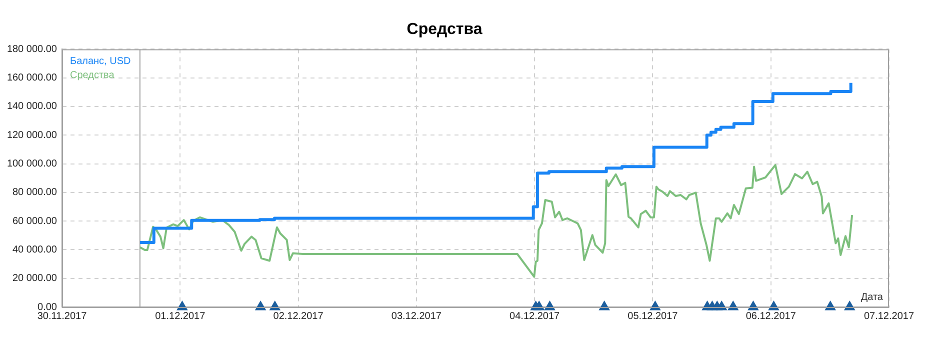  What do you see at coordinates (48, 307) in the screenshot?
I see `y-tick-label: 0.00` at bounding box center [48, 307].